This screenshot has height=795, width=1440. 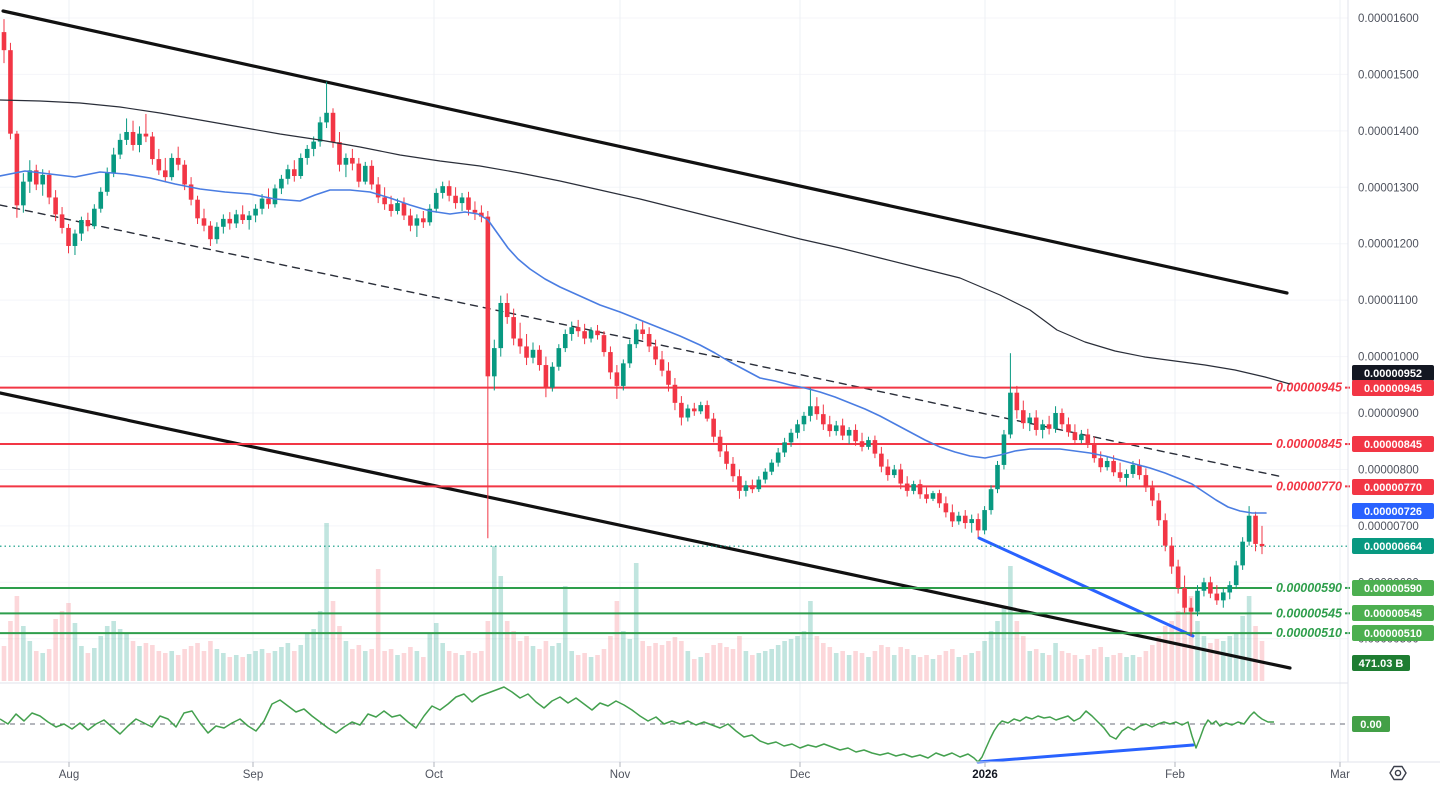 What do you see at coordinates (1309, 444) in the screenshot?
I see `price-line-label: 0.00000845` at bounding box center [1309, 444].